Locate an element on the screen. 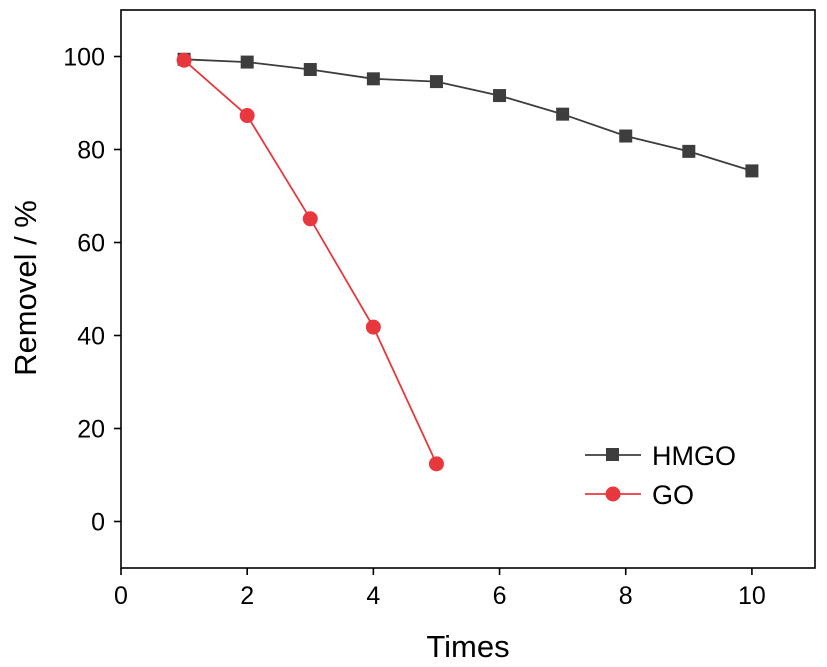  x-tick-label-4: 4 is located at coordinates (373, 596).